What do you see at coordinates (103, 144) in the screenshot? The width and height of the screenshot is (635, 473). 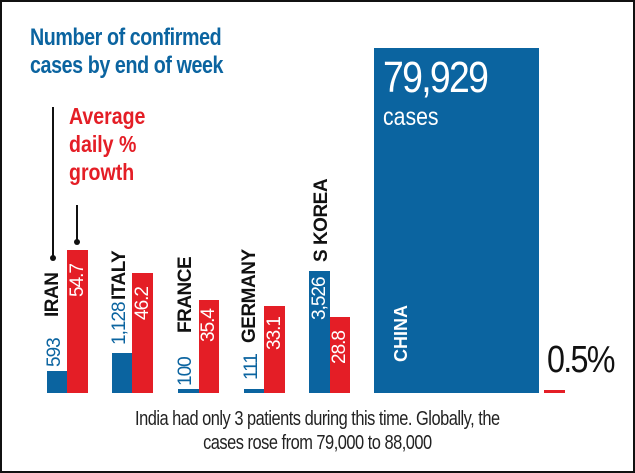 I see `legend-line-2: daily %` at bounding box center [103, 144].